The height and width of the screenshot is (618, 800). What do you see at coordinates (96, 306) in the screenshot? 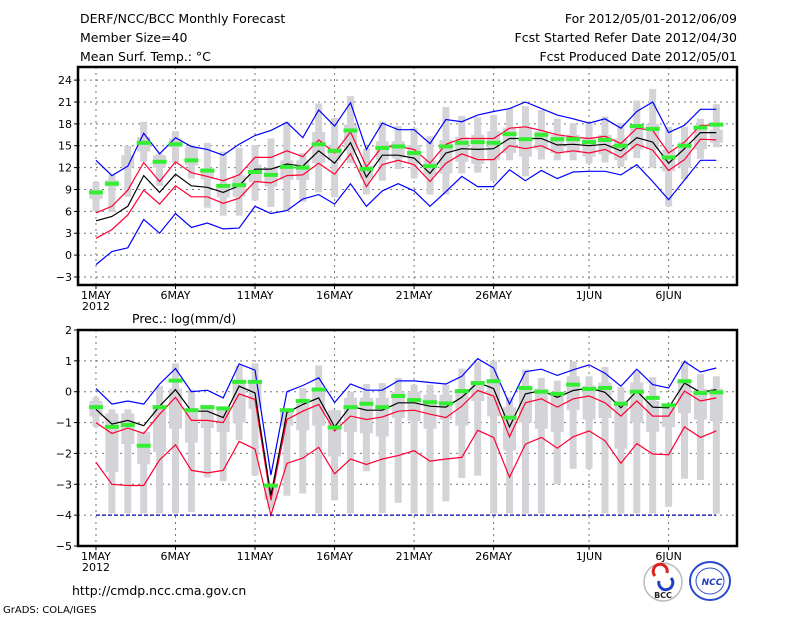
I see `x-tick-year: 2012` at bounding box center [96, 306].